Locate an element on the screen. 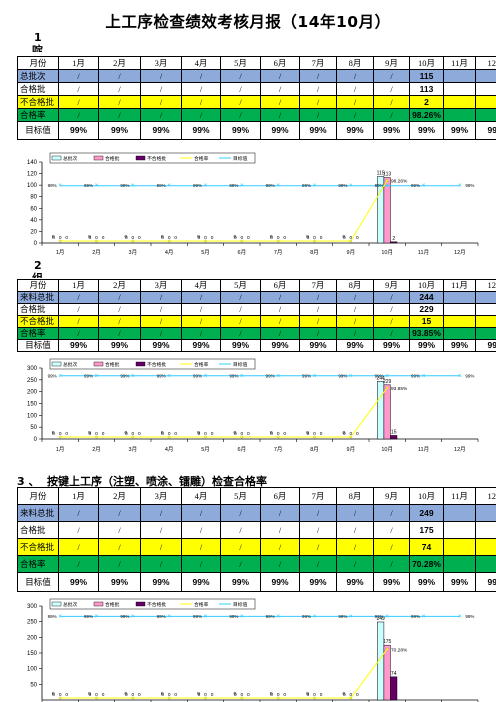 The height and width of the screenshot is (702, 496). table-row: 不合格批 / / / / / / / //15 is located at coordinates (256, 321).